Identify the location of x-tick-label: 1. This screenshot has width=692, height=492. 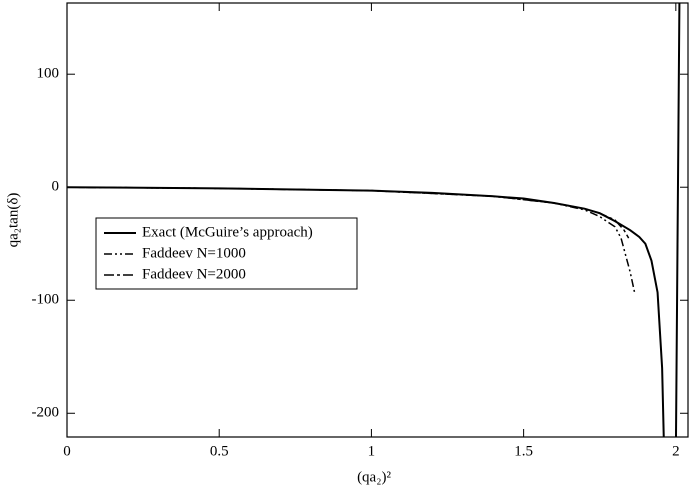
(372, 451).